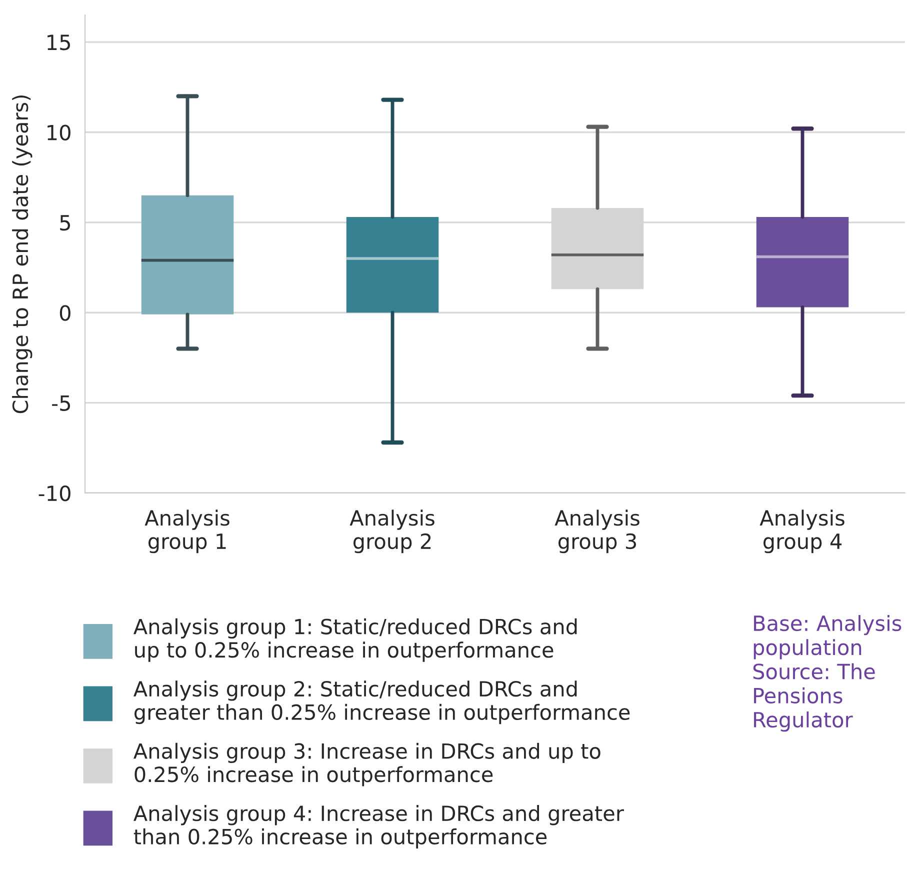 The height and width of the screenshot is (893, 907). I want to click on legend-label: Analysis group 3: Increase in DRCs and up to 0.25% increase in outperformance, so click(366, 764).